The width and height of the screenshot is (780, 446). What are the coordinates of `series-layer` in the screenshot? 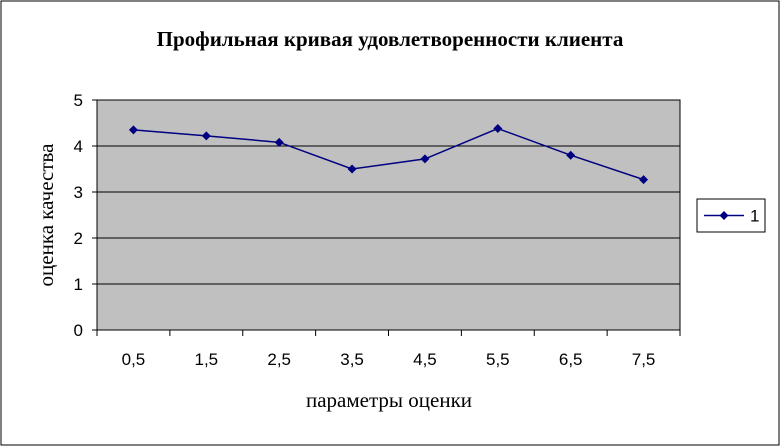 It's located at (388, 154).